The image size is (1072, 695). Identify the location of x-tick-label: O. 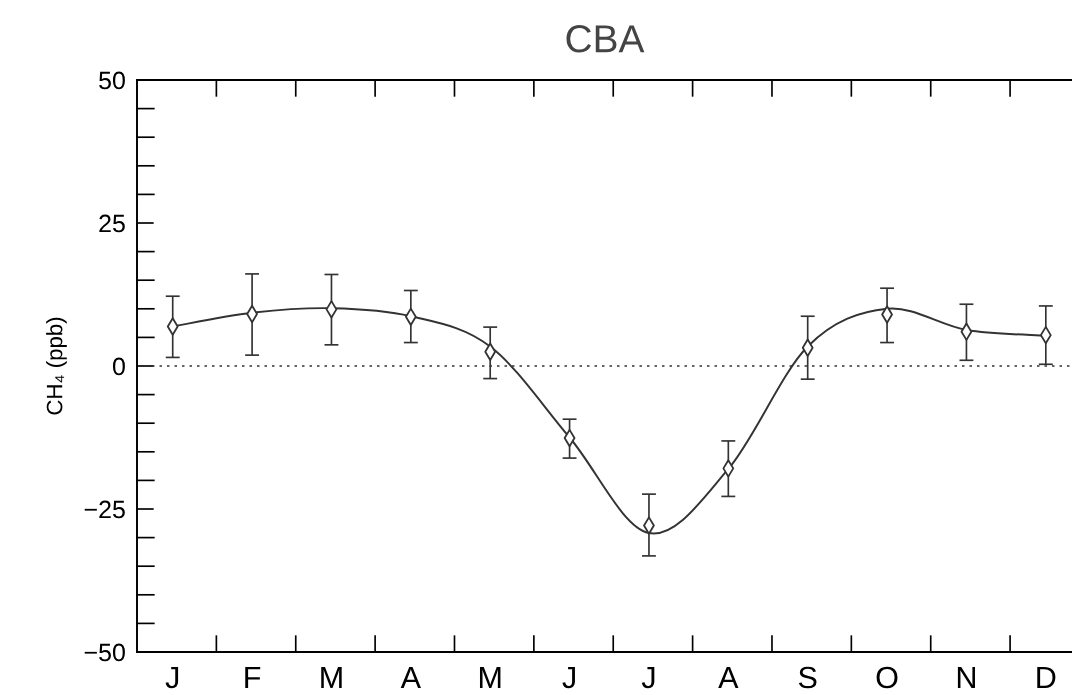
(887, 677).